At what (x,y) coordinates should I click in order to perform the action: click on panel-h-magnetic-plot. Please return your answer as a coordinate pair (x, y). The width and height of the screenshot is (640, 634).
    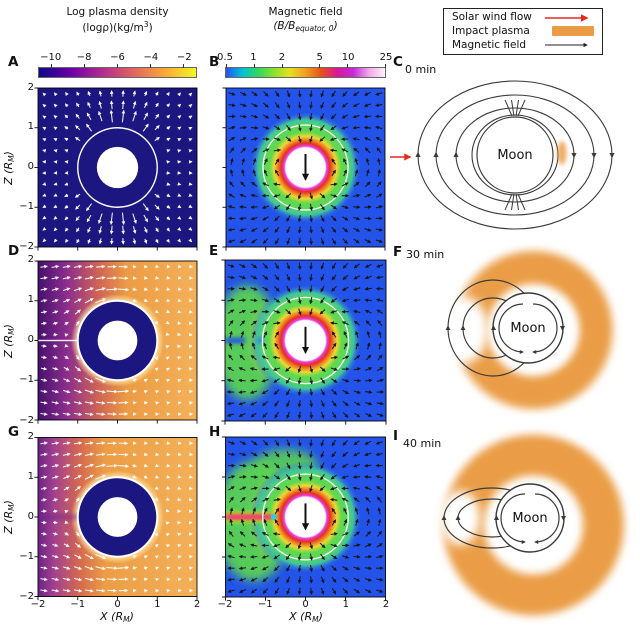
    Looking at the image, I should click on (303, 518).